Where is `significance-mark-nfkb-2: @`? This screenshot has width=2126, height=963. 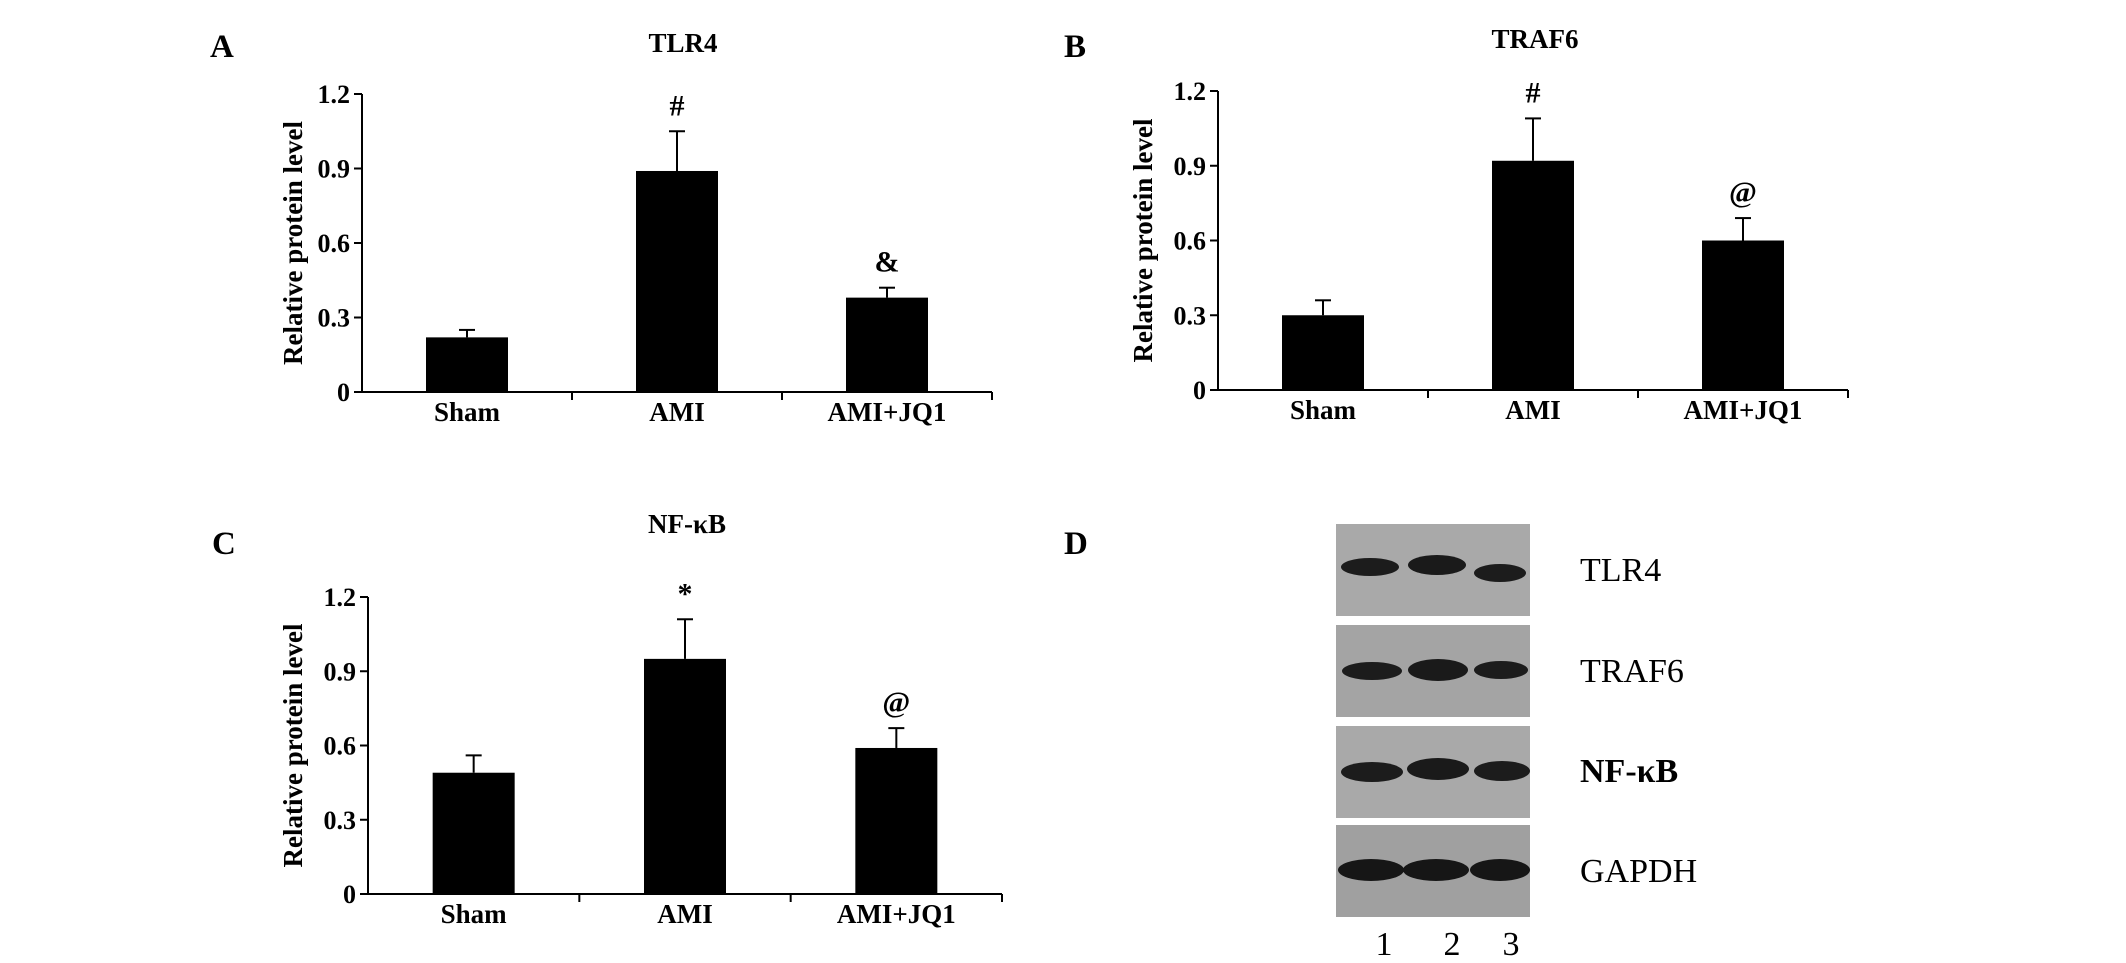 significance-mark-nfkb-2: @ is located at coordinates (896, 702).